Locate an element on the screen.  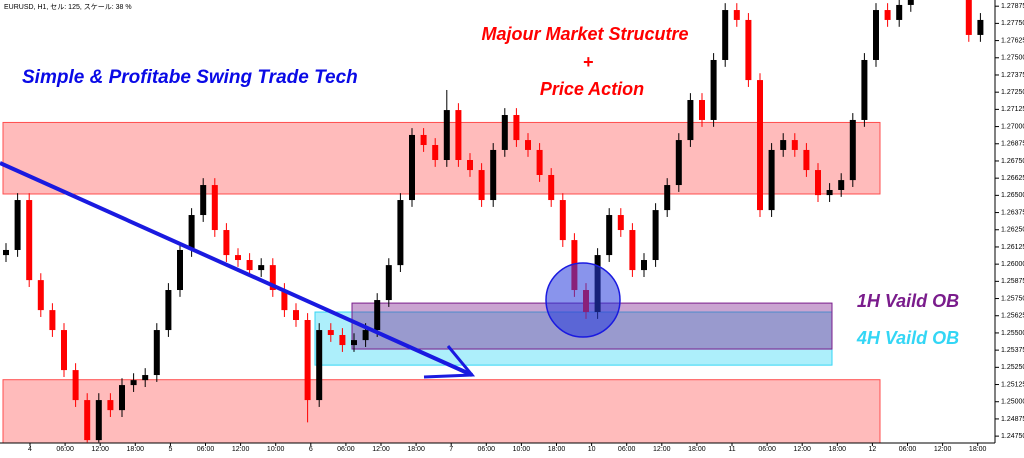
y-tick-label: 1.26000 is located at coordinates (1012, 264).